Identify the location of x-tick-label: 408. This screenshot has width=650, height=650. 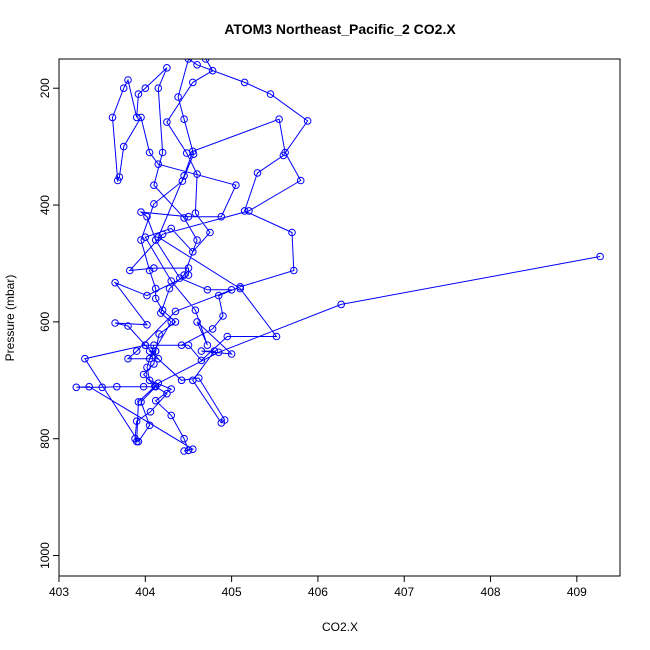
(491, 592).